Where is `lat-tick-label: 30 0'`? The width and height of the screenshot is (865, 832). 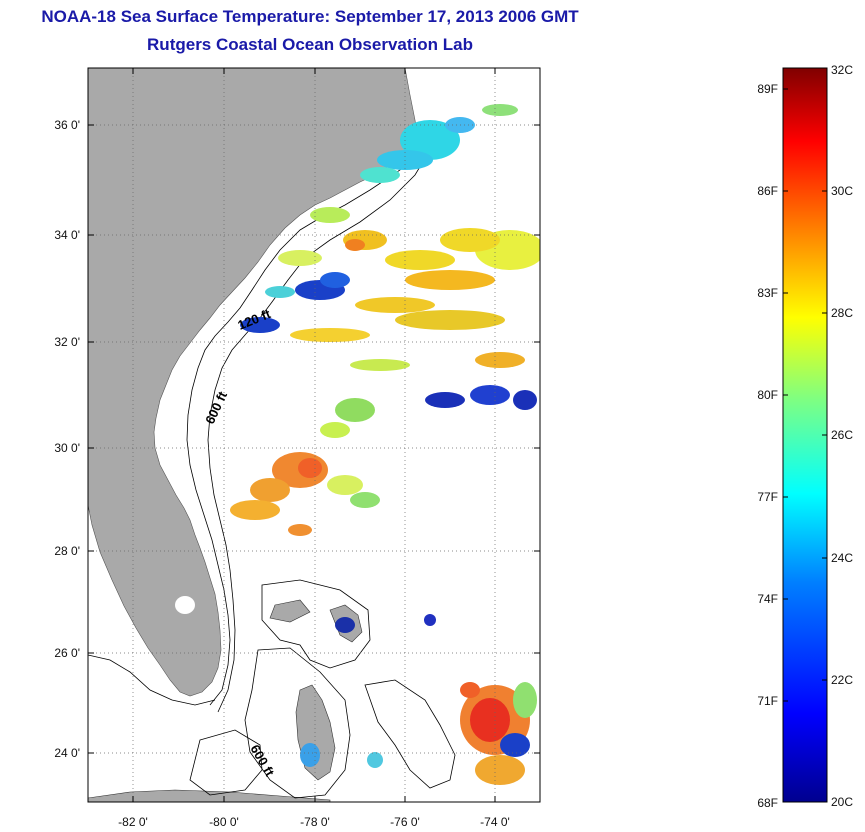
lat-tick-label: 30 0' is located at coordinates (67, 448).